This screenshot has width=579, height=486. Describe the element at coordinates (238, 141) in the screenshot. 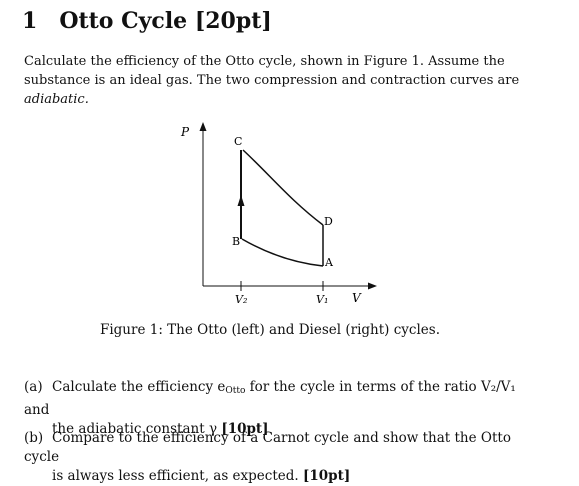

I see `point-label-c: C` at that location.